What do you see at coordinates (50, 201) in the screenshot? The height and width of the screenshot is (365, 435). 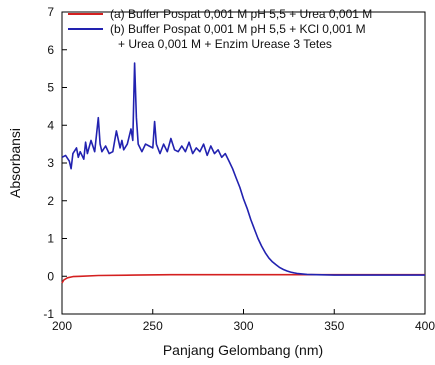 I see `y-tick-label: 2` at bounding box center [50, 201].